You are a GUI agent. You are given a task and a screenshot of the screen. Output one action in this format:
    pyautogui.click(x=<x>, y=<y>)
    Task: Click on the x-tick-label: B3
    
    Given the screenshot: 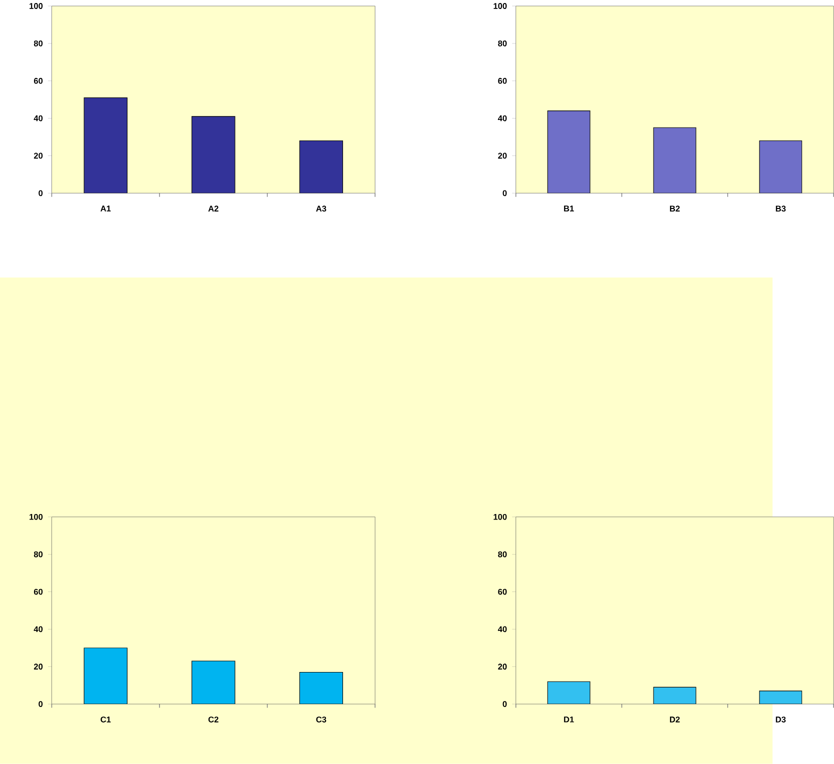 What is the action you would take?
    pyautogui.click(x=781, y=209)
    